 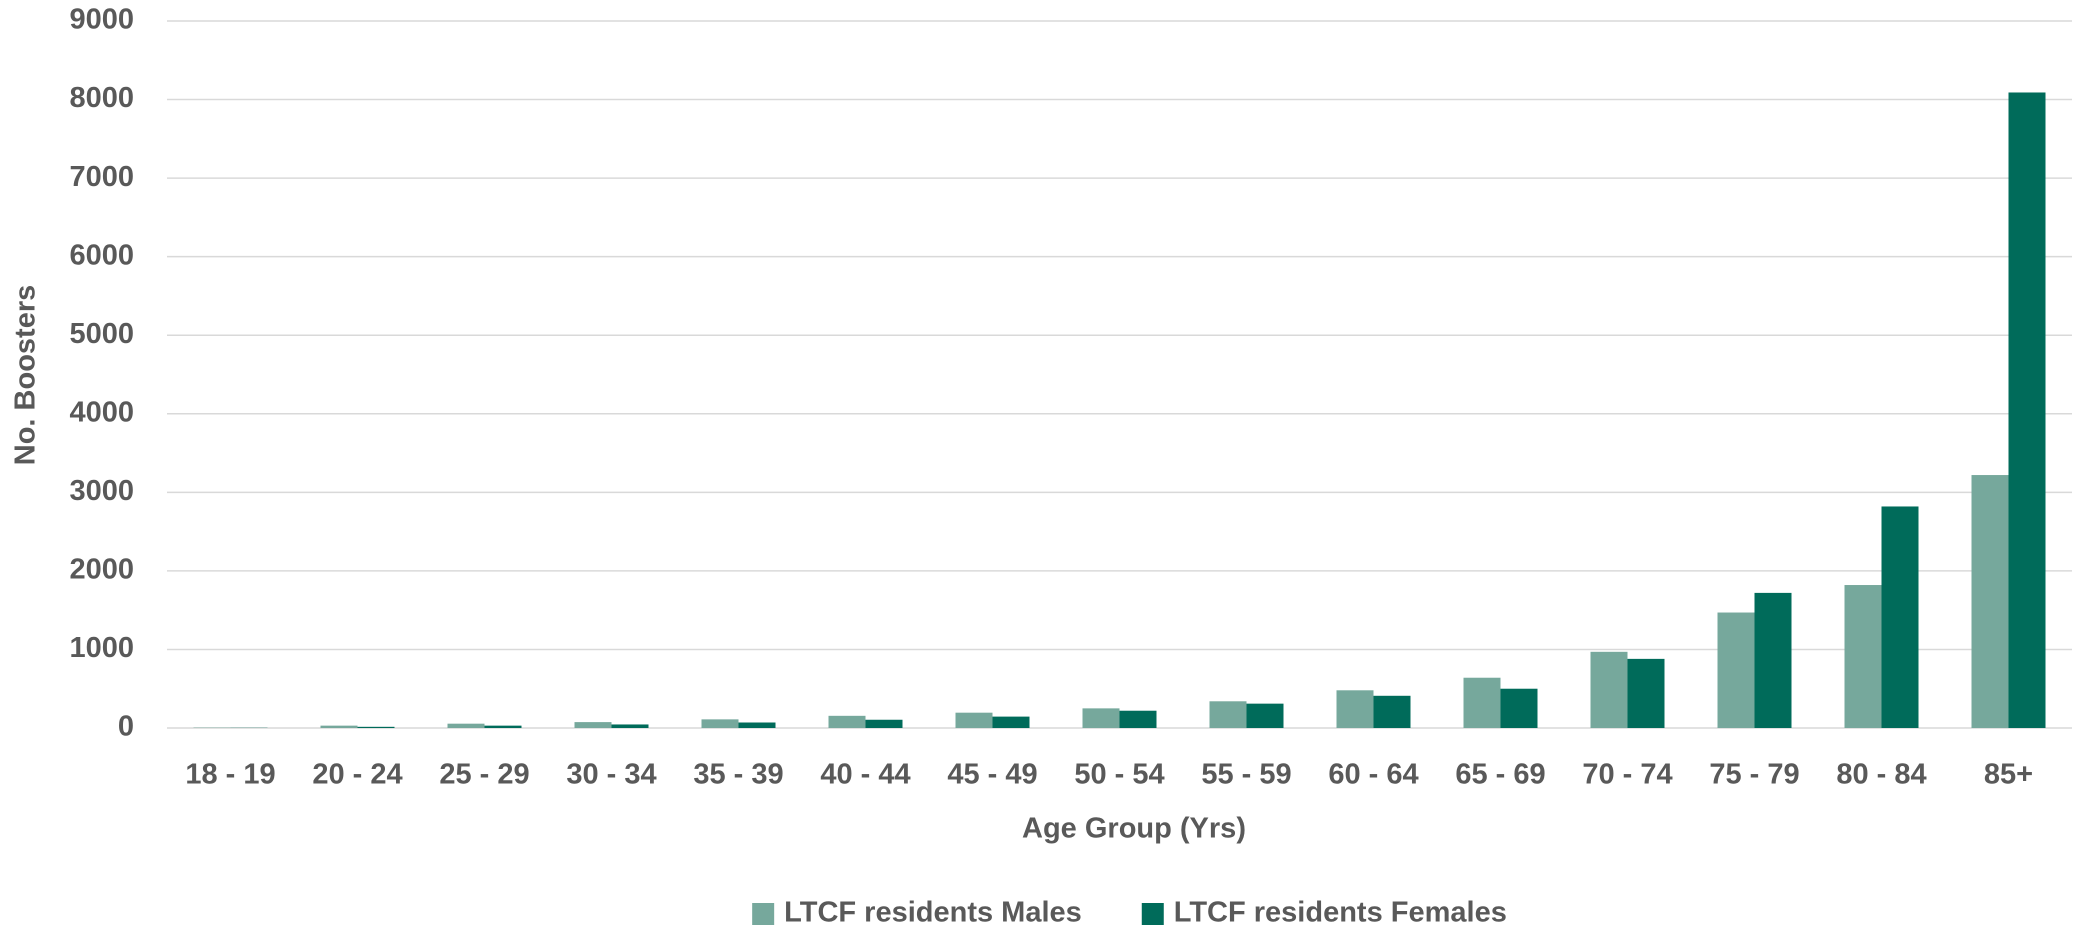 What do you see at coordinates (26, 375) in the screenshot?
I see `y-axis-title: No. Boosters` at bounding box center [26, 375].